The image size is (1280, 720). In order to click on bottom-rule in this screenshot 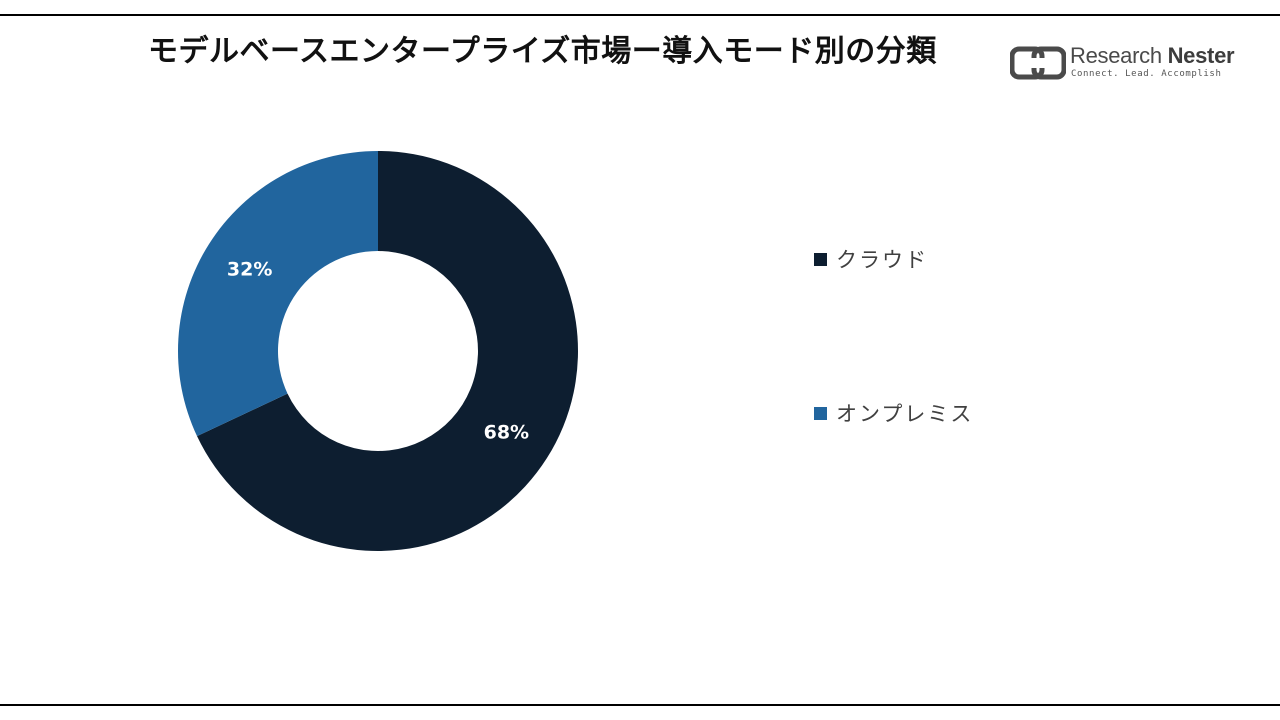, I will do `click(640, 705)`.